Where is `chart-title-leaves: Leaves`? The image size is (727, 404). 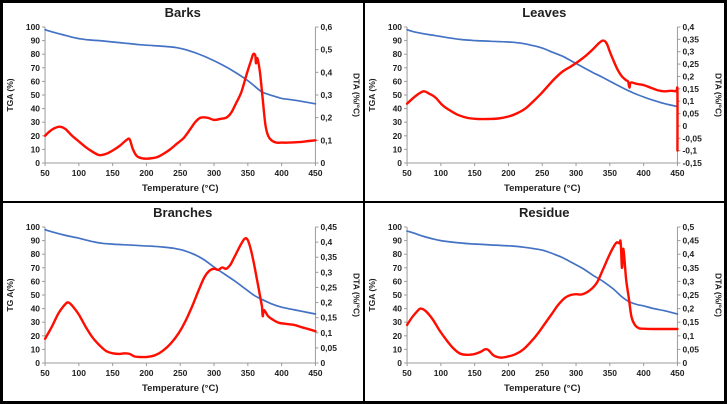 chart-title-leaves: Leaves is located at coordinates (544, 12).